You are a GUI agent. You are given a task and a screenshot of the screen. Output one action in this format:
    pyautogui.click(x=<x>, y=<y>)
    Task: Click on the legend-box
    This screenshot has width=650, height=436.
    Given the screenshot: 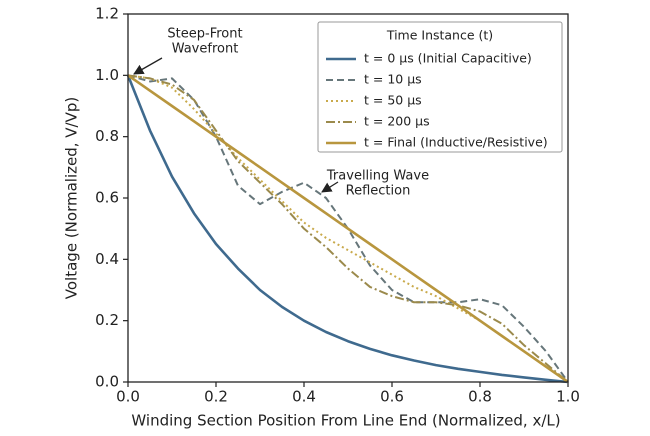 What is the action you would take?
    pyautogui.click(x=440, y=87)
    